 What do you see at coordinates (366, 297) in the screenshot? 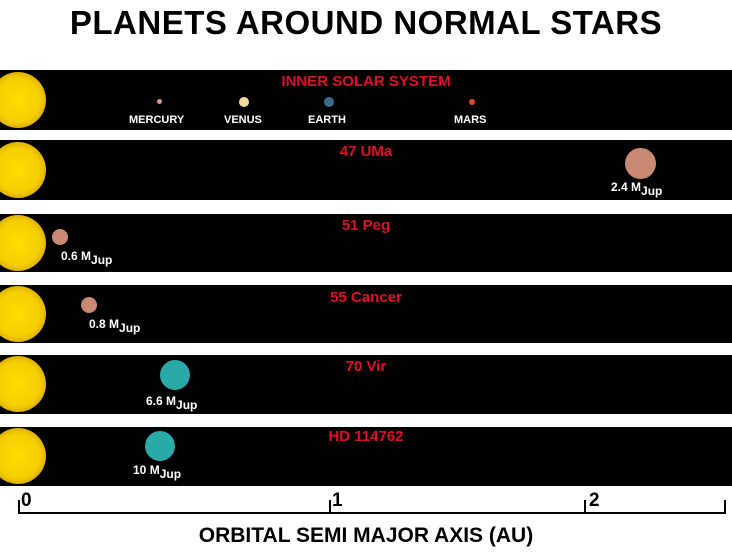
I see `system-label: 55 Cancer` at bounding box center [366, 297].